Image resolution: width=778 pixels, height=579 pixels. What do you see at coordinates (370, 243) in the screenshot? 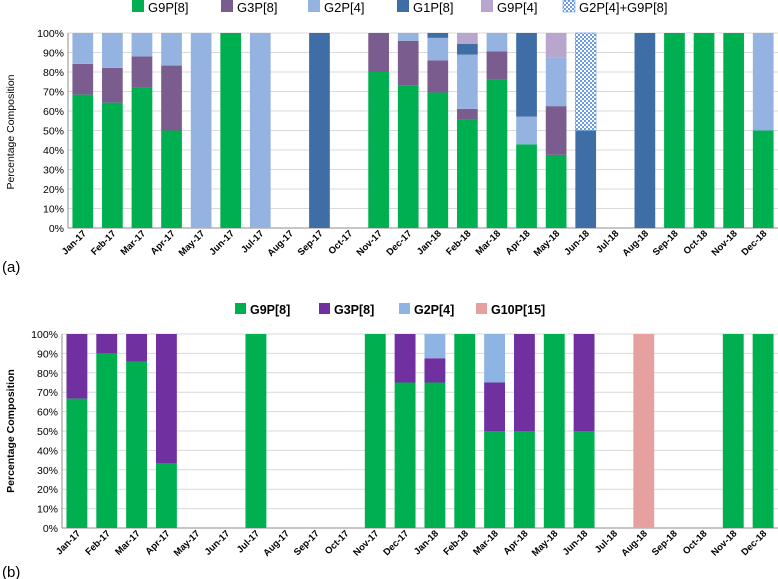
I see `x-tick-label-a-10: Nov-17` at bounding box center [370, 243].